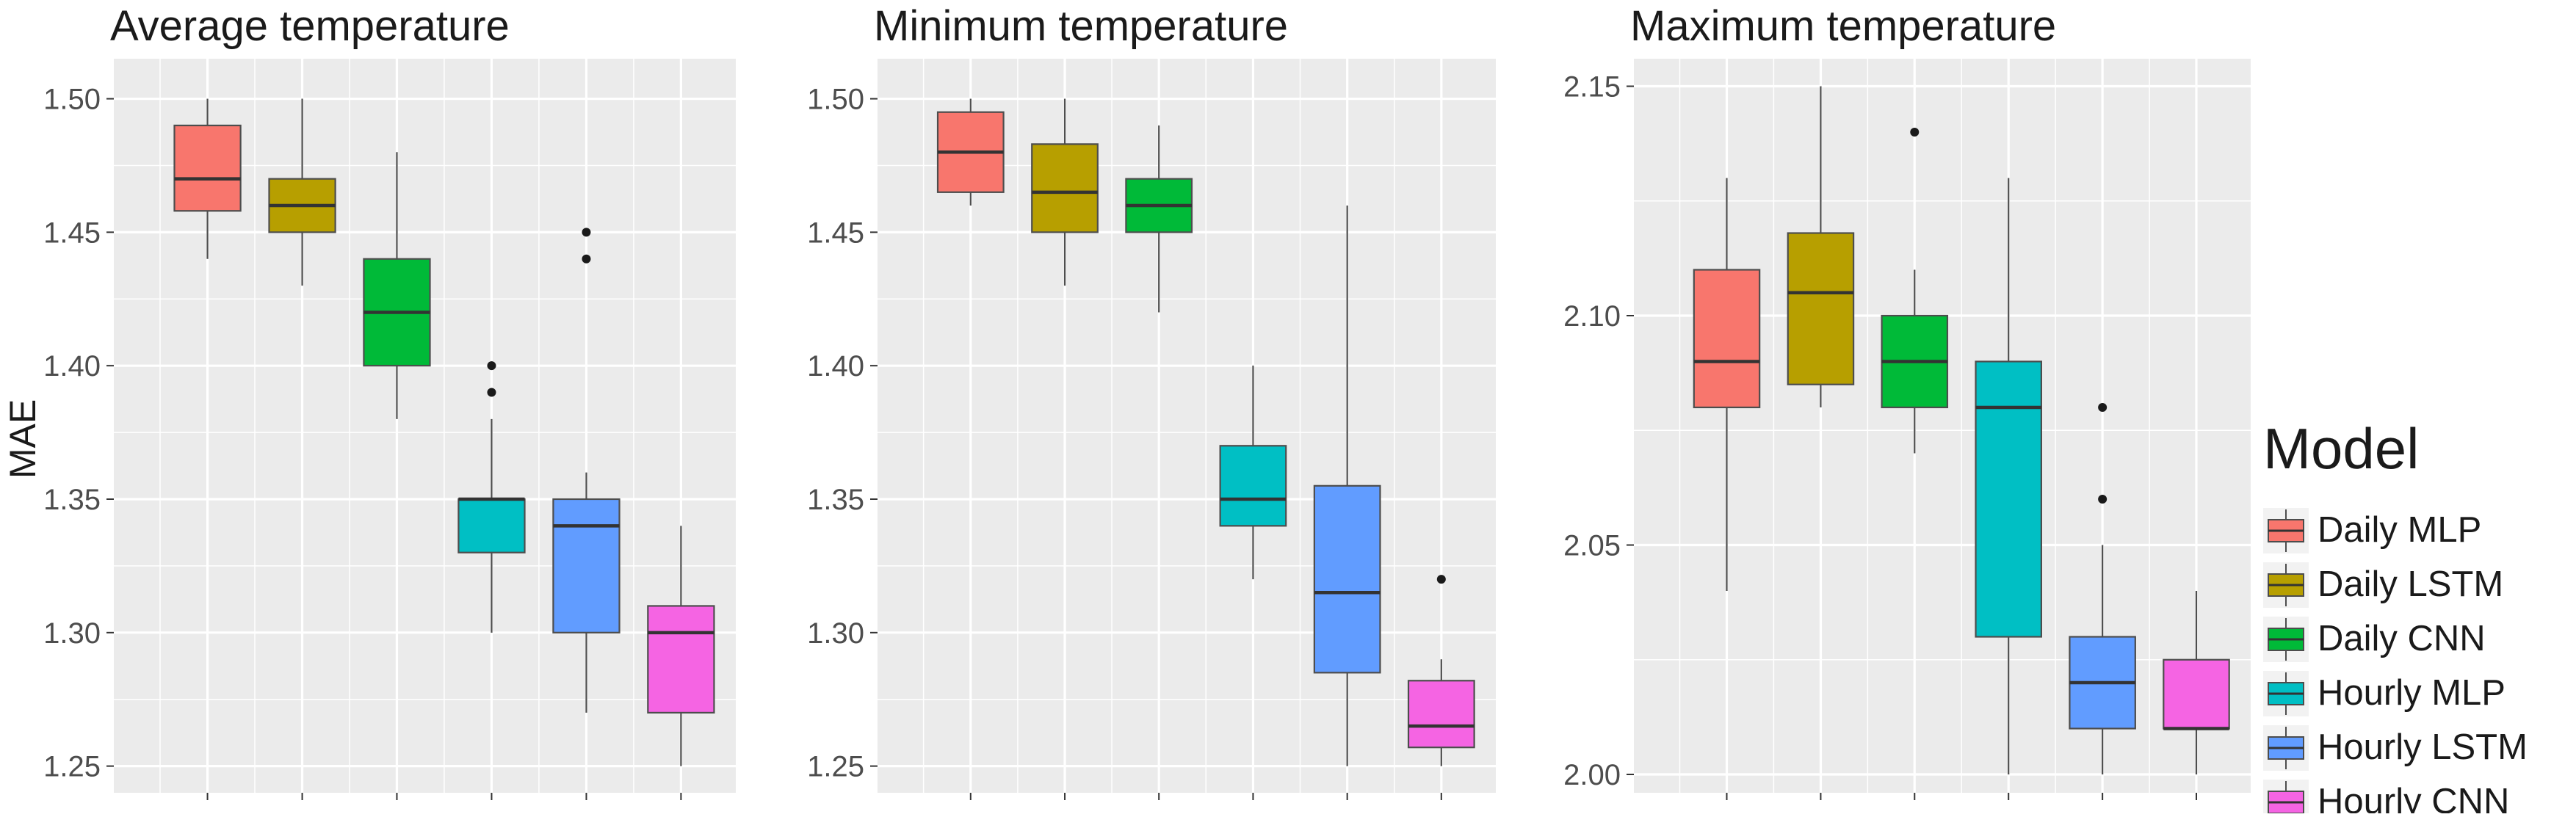  Describe the element at coordinates (2402, 638) in the screenshot. I see `legend-label: Daily CNN` at that location.